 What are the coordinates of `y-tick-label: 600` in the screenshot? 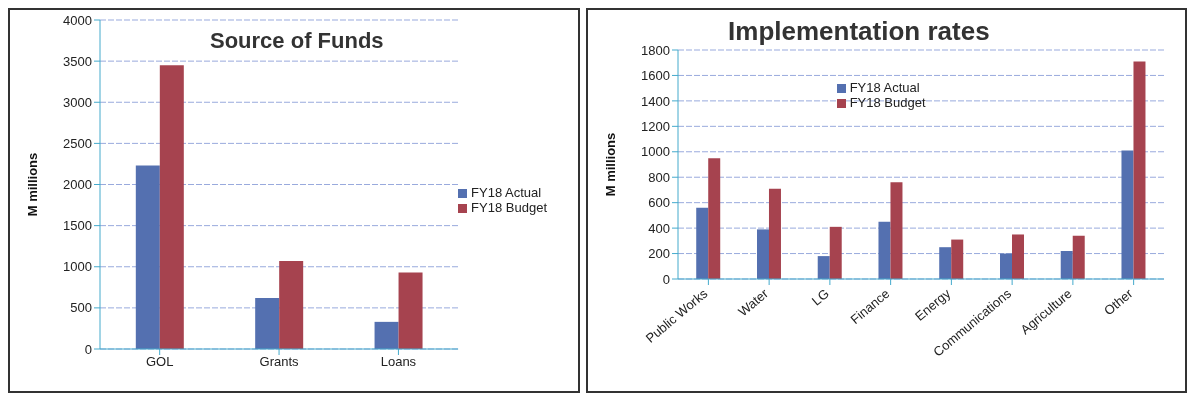 It's located at (659, 203).